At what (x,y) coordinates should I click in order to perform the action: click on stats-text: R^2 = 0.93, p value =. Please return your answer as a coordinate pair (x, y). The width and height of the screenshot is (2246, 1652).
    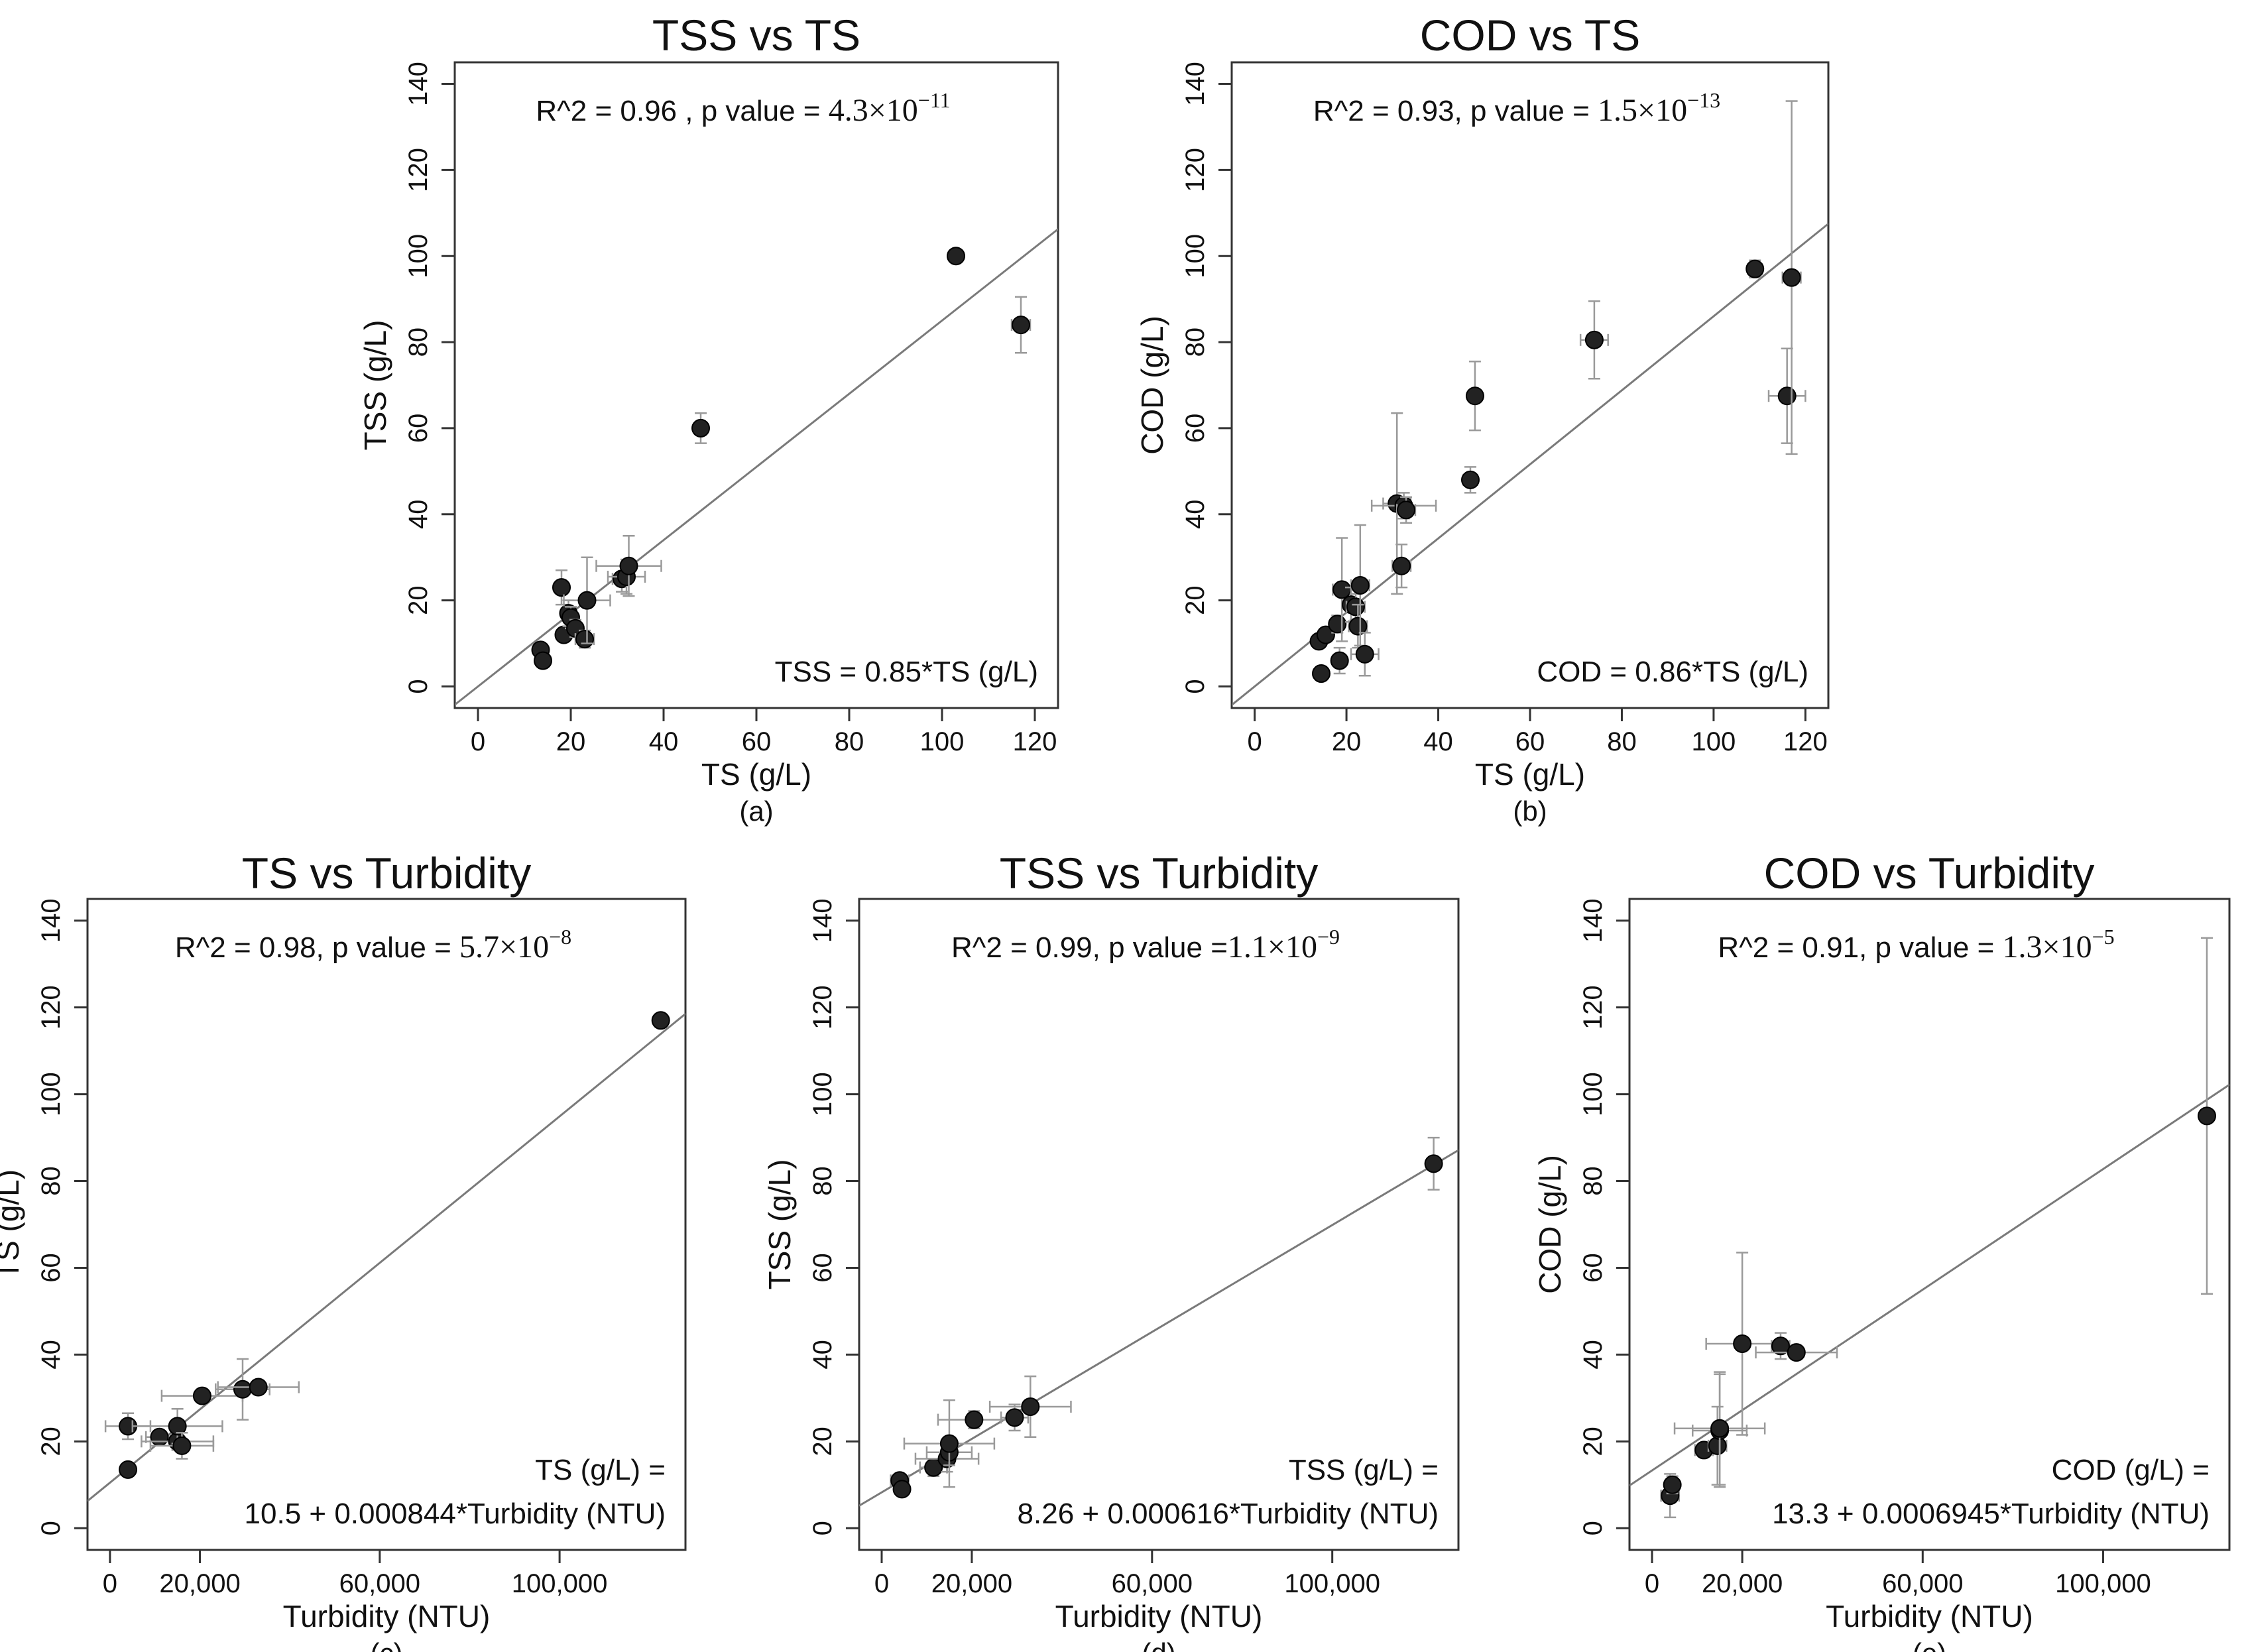
    Looking at the image, I should click on (1456, 111).